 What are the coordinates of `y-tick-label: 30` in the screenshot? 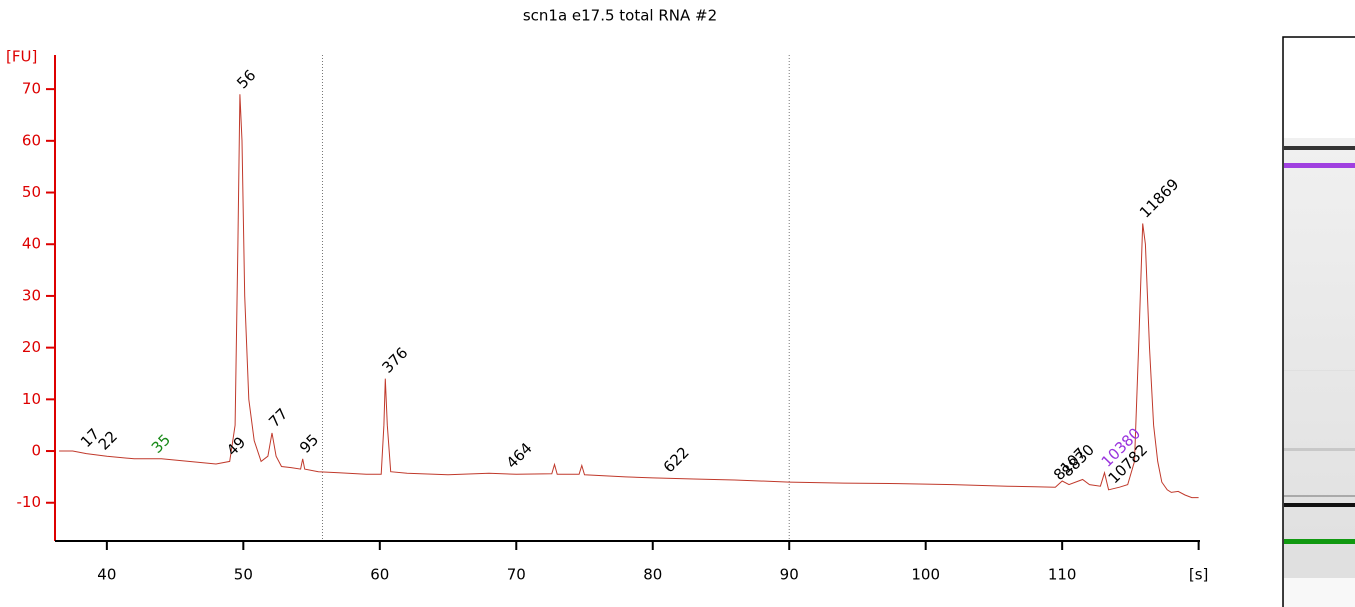 It's located at (31, 295).